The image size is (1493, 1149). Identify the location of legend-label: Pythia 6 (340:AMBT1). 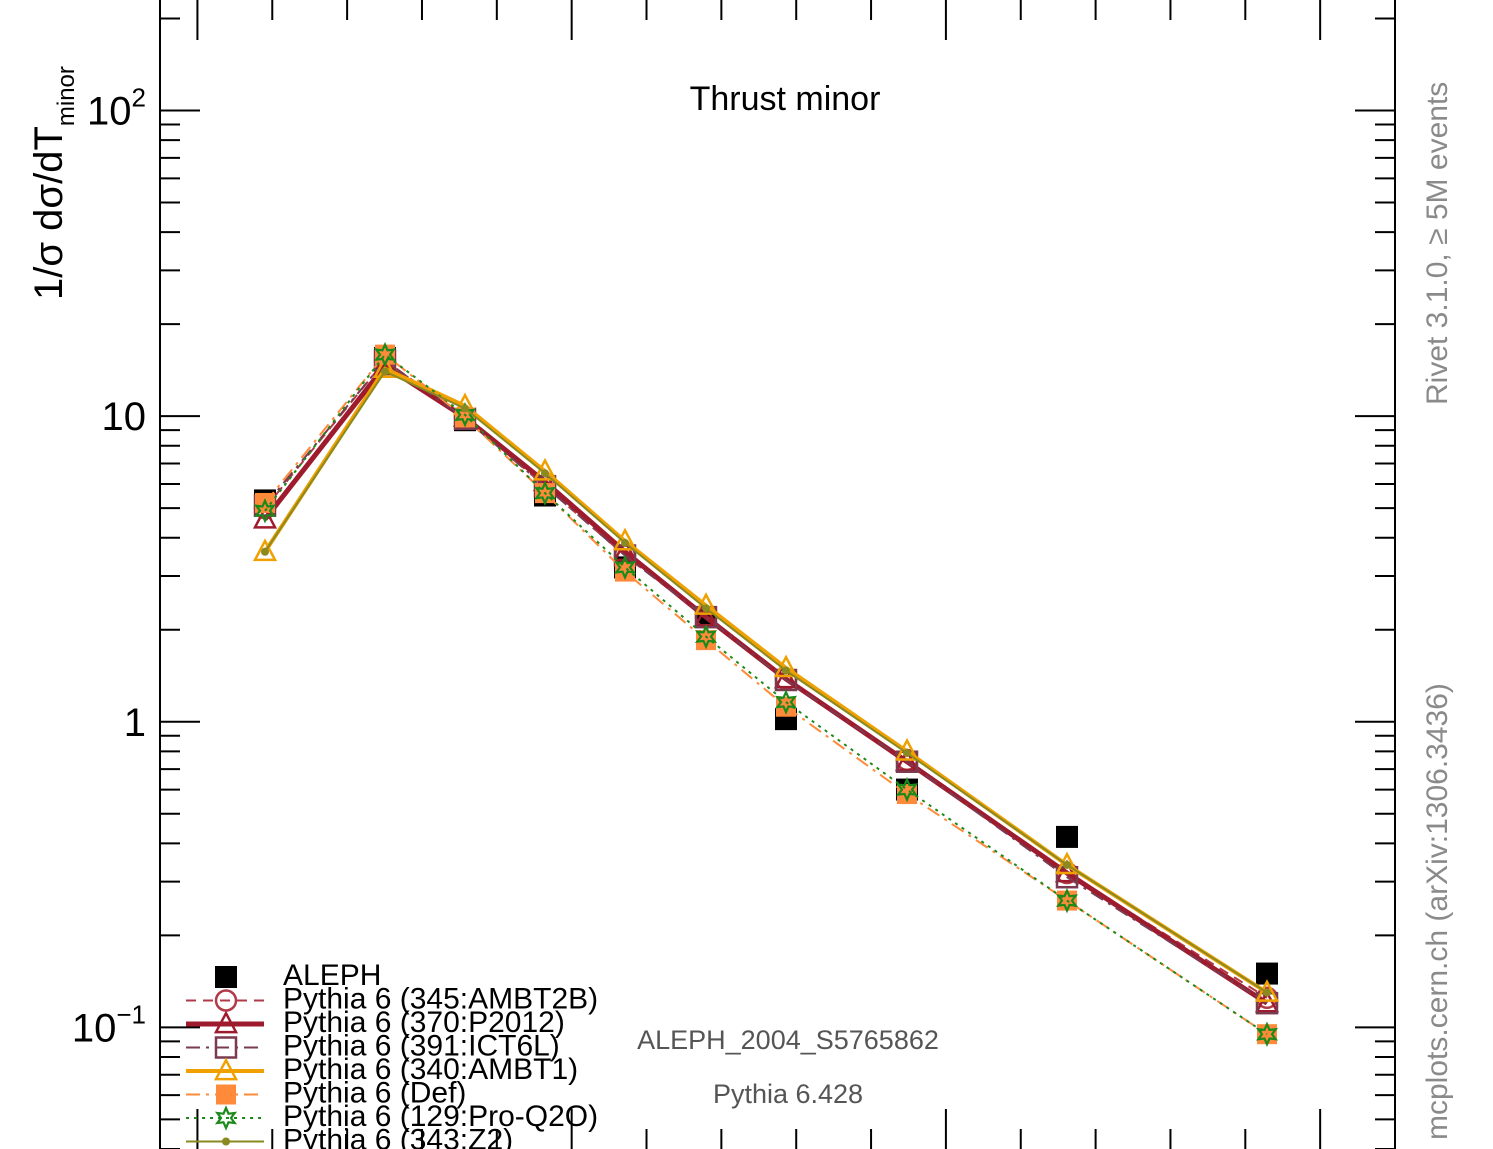
(430, 1069).